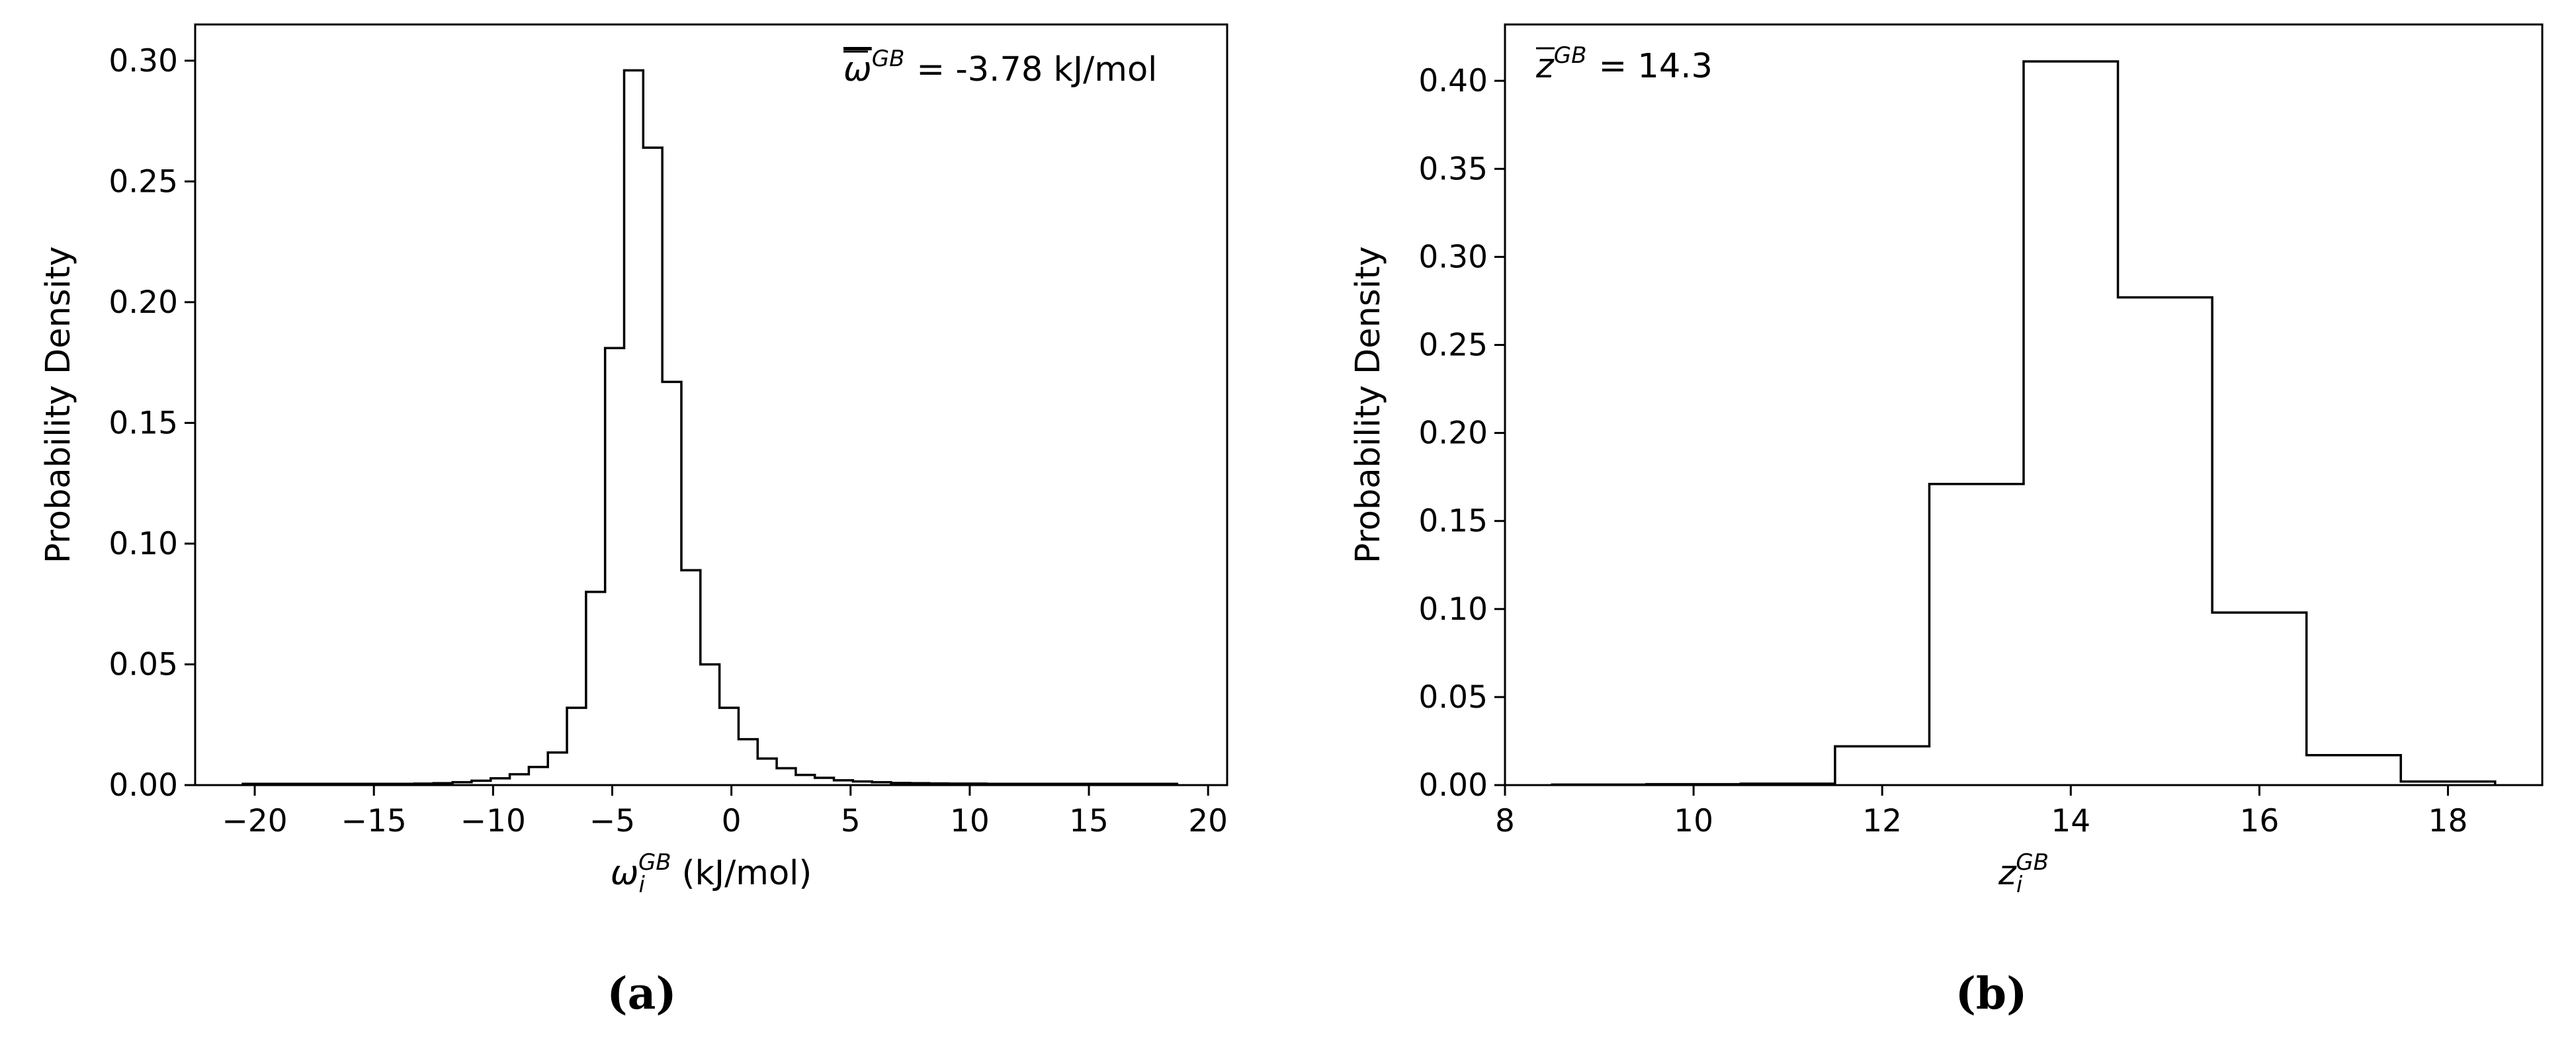  I want to click on panel-b-y-tick-label: 0.20, so click(1453, 433).